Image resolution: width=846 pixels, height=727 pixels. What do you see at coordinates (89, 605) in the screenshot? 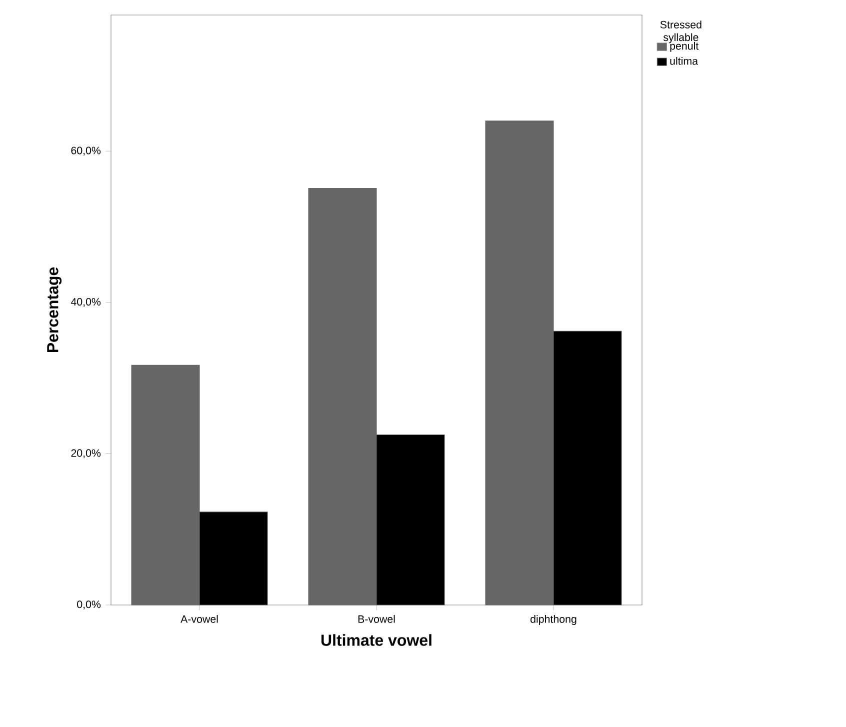
I see `y-tick-label: 0,0%` at bounding box center [89, 605].